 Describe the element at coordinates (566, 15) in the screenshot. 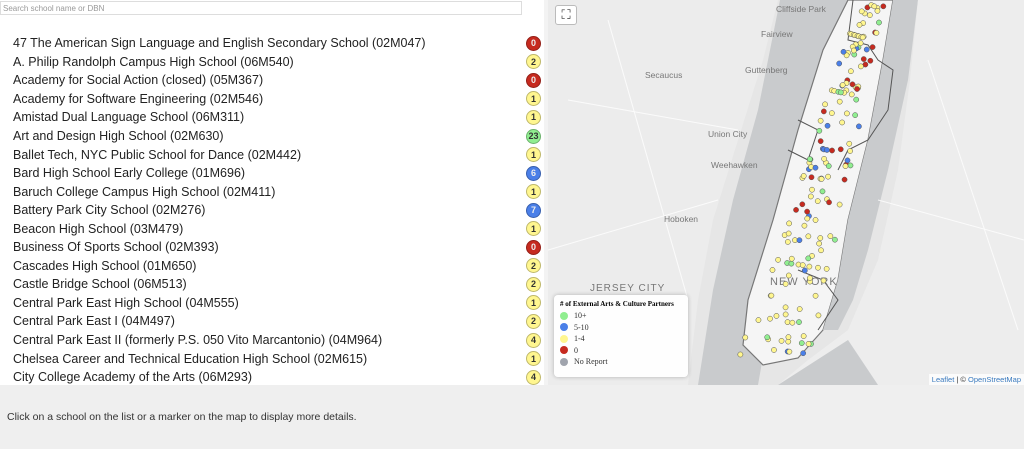

I see `fullscreen-button: ⛶` at that location.